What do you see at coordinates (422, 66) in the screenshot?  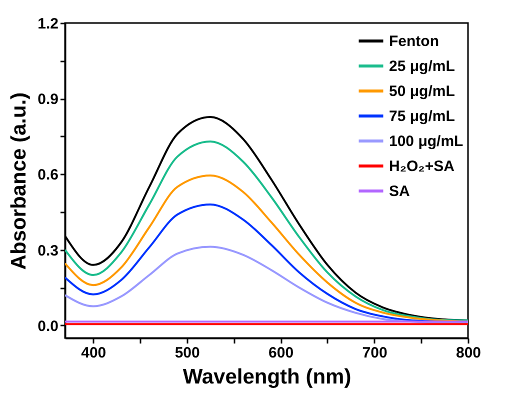 I see `legend-label: 25 μg/mL` at bounding box center [422, 66].